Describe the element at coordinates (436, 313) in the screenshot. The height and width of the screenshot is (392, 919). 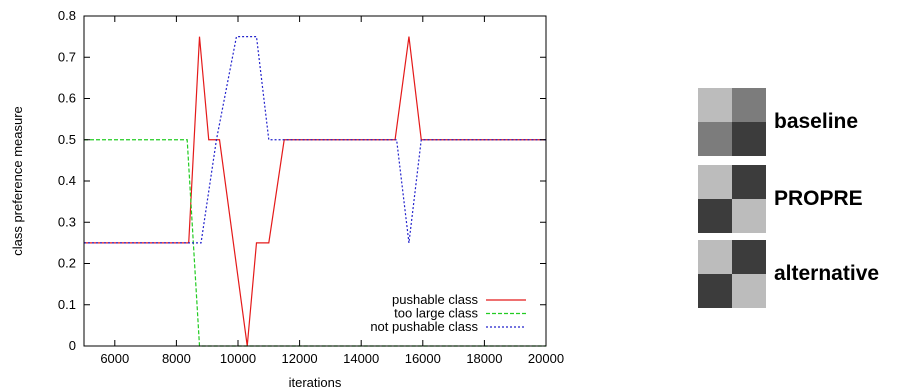
I see `legend-label: too large class` at that location.